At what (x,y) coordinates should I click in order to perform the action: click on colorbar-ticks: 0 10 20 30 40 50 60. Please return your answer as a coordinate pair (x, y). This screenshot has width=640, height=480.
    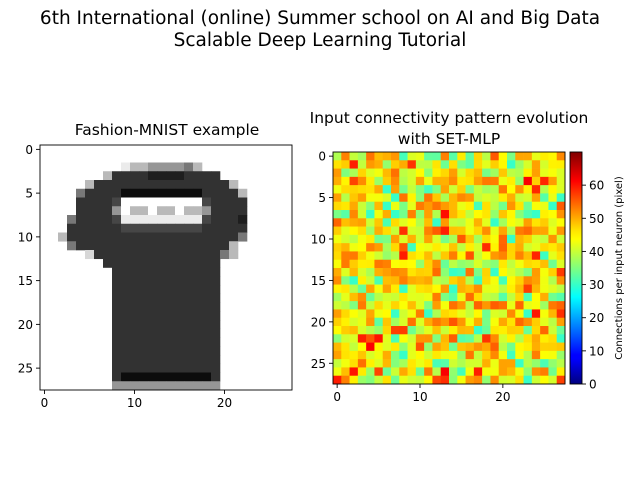
    Looking at the image, I should click on (593, 285).